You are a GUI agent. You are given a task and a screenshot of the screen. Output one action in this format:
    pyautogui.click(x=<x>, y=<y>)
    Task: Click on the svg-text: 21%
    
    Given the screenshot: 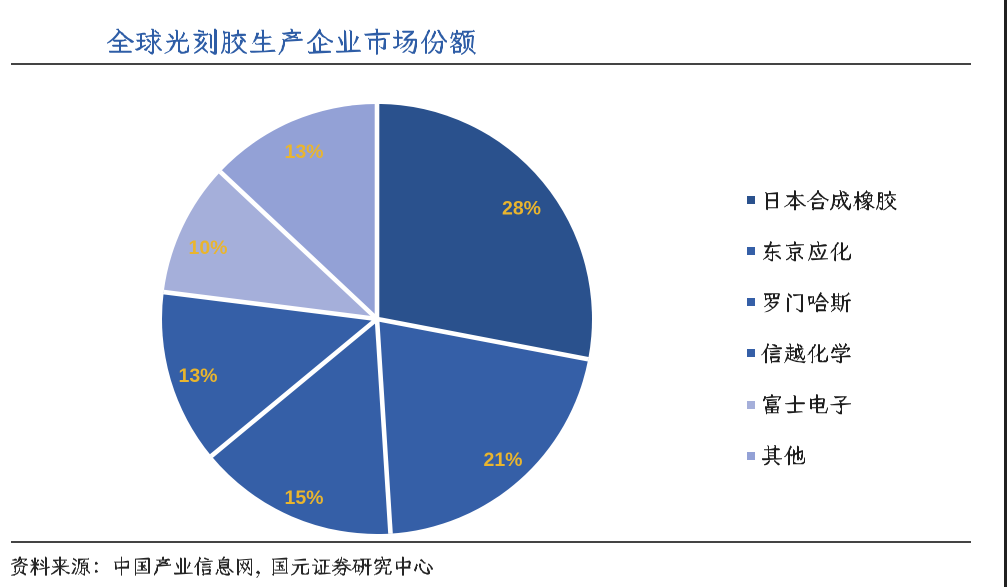 What is the action you would take?
    pyautogui.click(x=502, y=460)
    